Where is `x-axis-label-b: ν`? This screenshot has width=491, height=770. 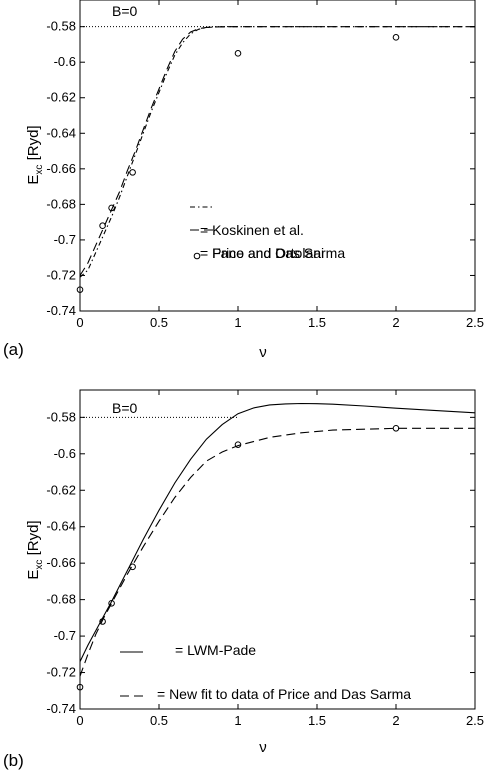
x-axis-label-b: ν is located at coordinates (263, 747).